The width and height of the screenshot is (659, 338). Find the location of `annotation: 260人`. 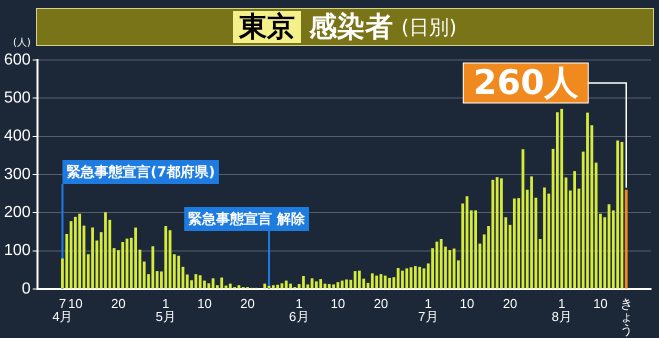

annotation: 260人 is located at coordinates (526, 82).